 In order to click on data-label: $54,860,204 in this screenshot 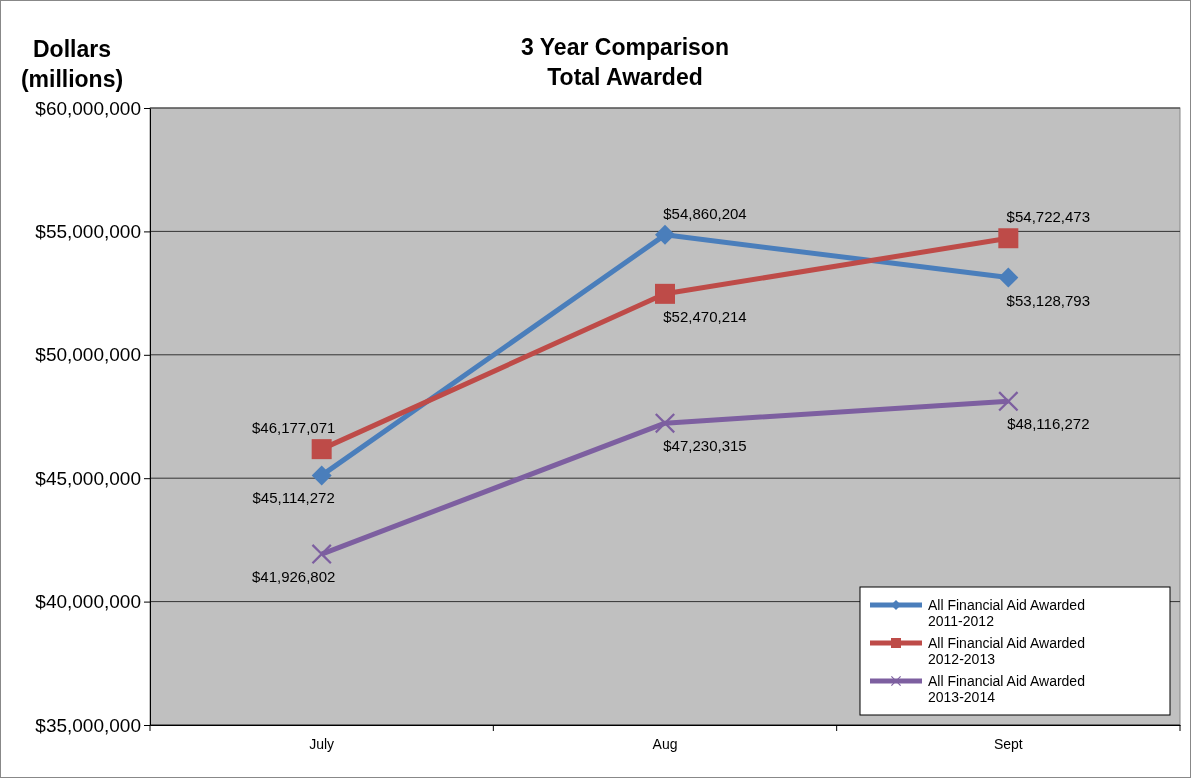, I will do `click(705, 213)`.